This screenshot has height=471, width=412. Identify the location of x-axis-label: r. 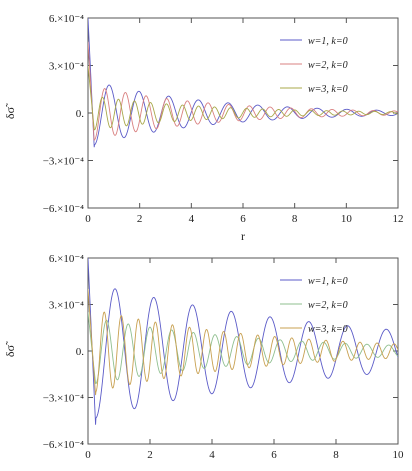
(243, 236).